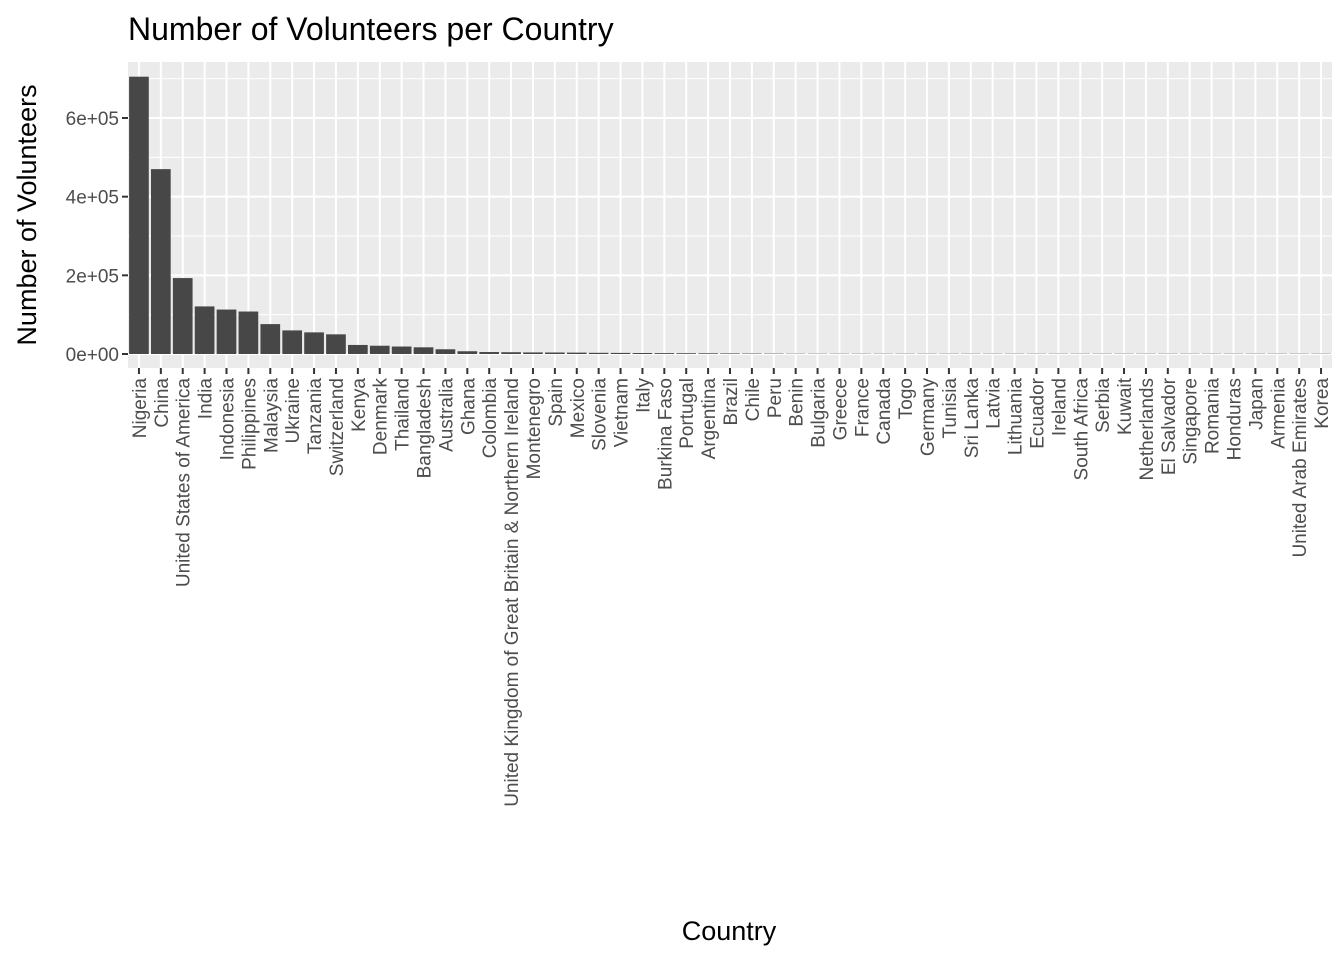 Image resolution: width=1344 pixels, height=960 pixels. What do you see at coordinates (687, 413) in the screenshot?
I see `x-tick-label: Portugal` at bounding box center [687, 413].